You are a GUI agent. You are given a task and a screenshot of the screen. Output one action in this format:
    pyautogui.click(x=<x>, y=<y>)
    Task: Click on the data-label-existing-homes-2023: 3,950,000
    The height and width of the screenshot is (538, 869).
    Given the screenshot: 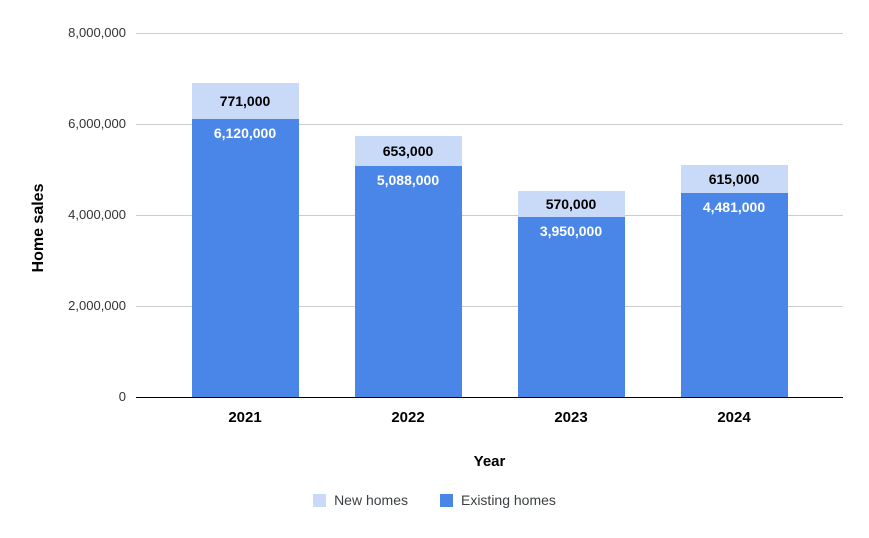 What is the action you would take?
    pyautogui.click(x=571, y=231)
    